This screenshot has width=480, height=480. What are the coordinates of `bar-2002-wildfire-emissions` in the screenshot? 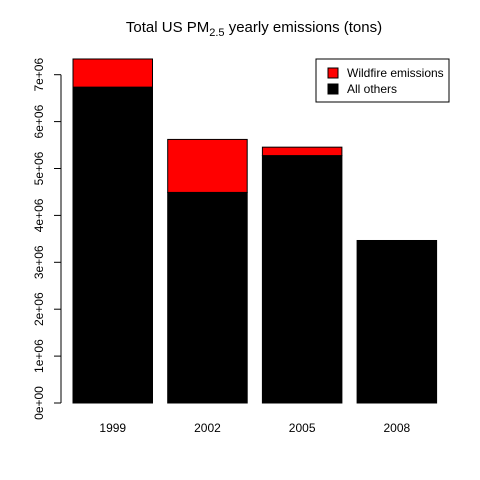 It's located at (207, 165).